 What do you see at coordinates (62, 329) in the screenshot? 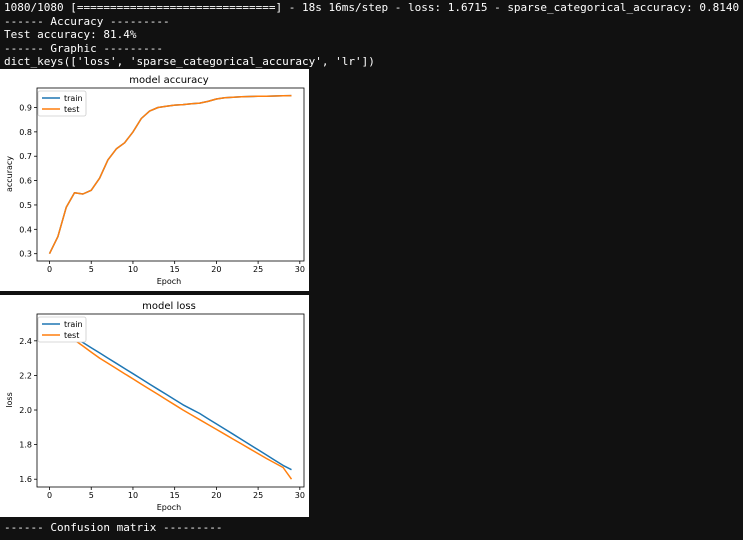
I see `loss-chart-legend: train test` at bounding box center [62, 329].